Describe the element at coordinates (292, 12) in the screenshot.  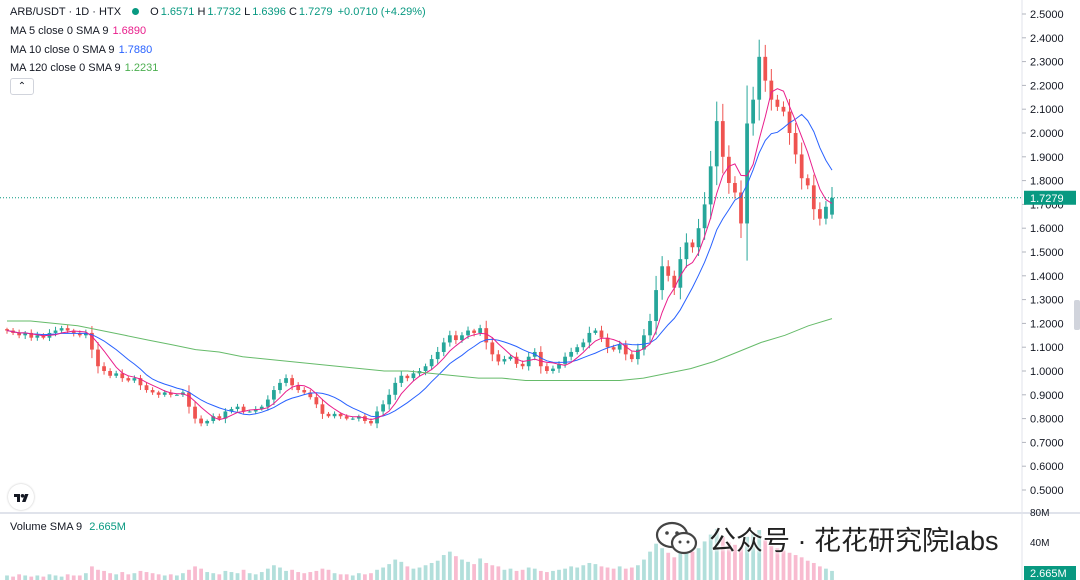
I see `close-label: C` at that location.